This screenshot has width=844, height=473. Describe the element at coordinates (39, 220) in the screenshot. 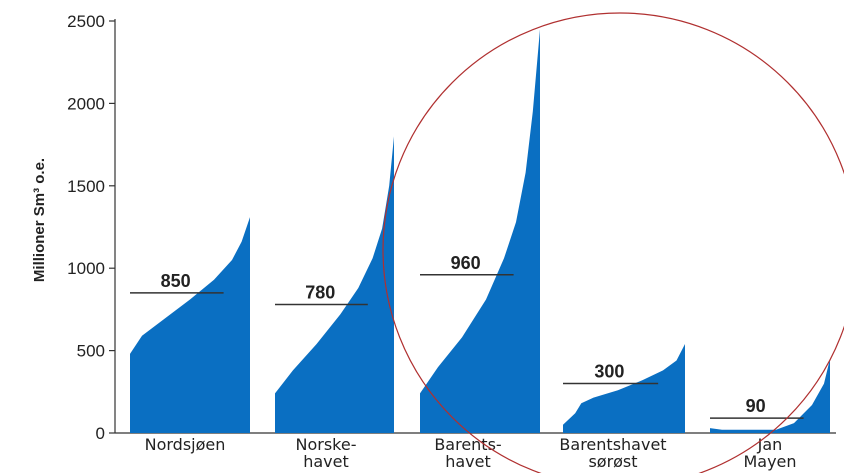

I see `y-axis-label: Millioner Sm³ o.e.` at that location.